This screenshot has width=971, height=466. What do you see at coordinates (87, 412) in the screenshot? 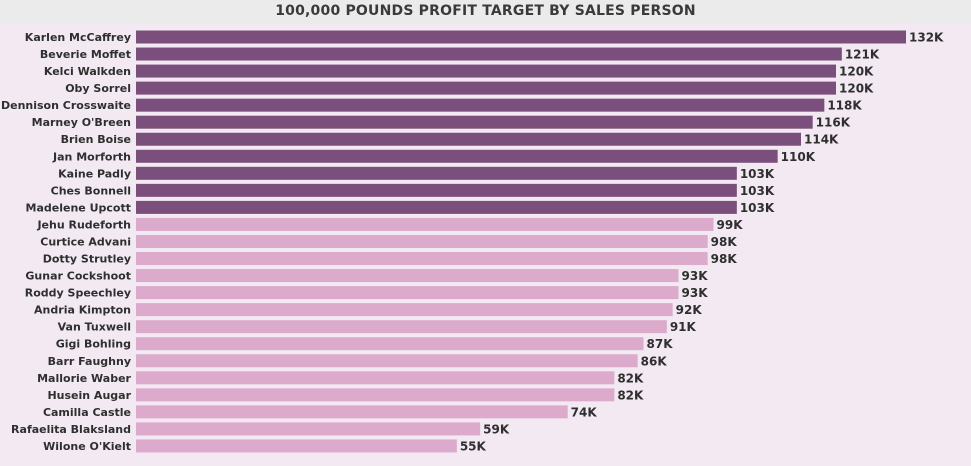
I see `category-label-camilla-castle: Camilla Castle` at bounding box center [87, 412].